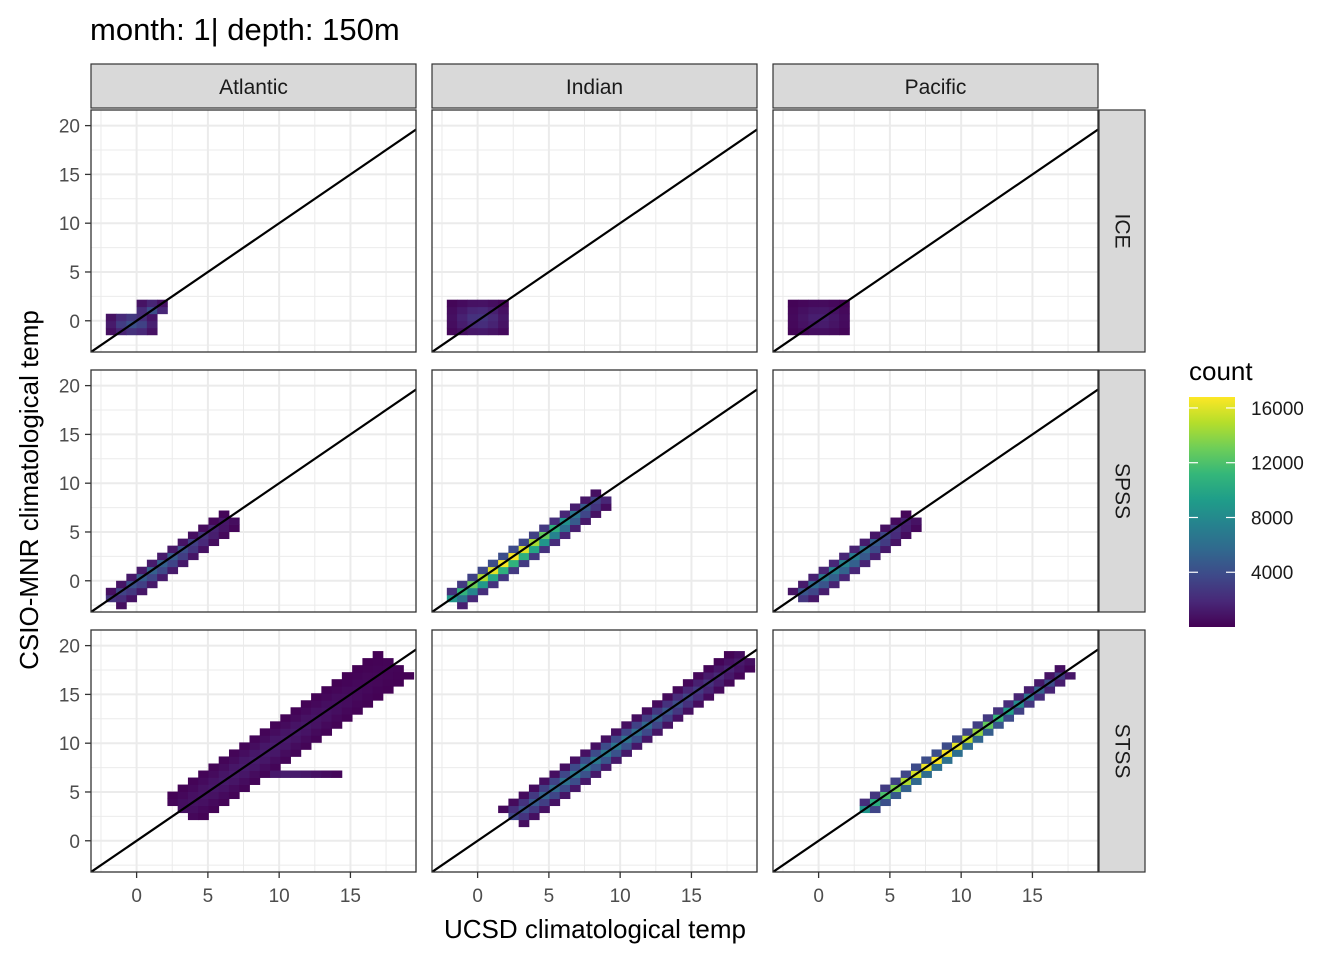 The image size is (1344, 960). Describe the element at coordinates (253, 231) in the screenshot. I see `panel-border` at that location.